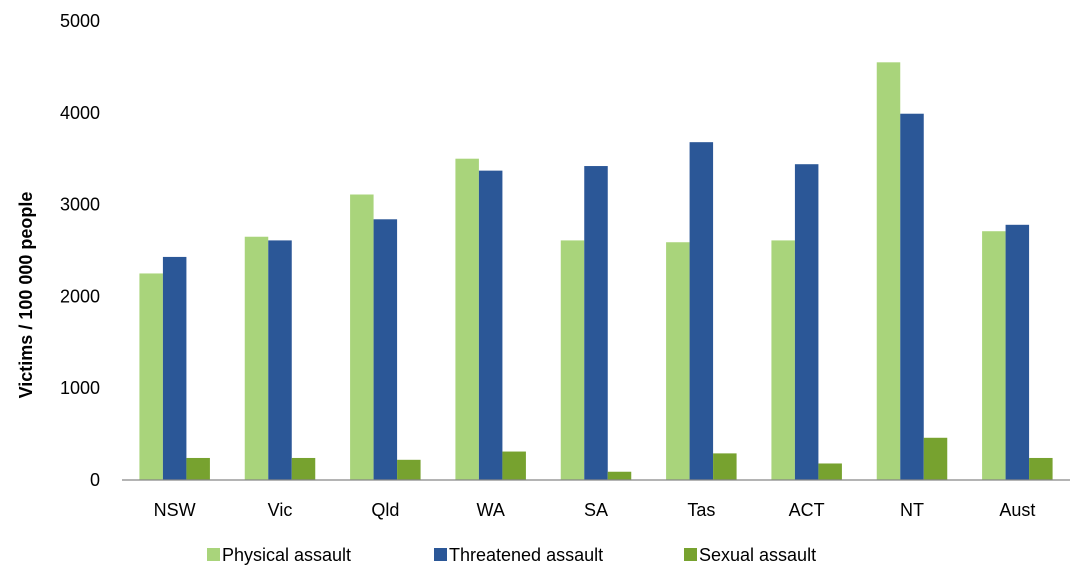 This screenshot has width=1075, height=575. I want to click on legend-label: Threatened assault, so click(526, 555).